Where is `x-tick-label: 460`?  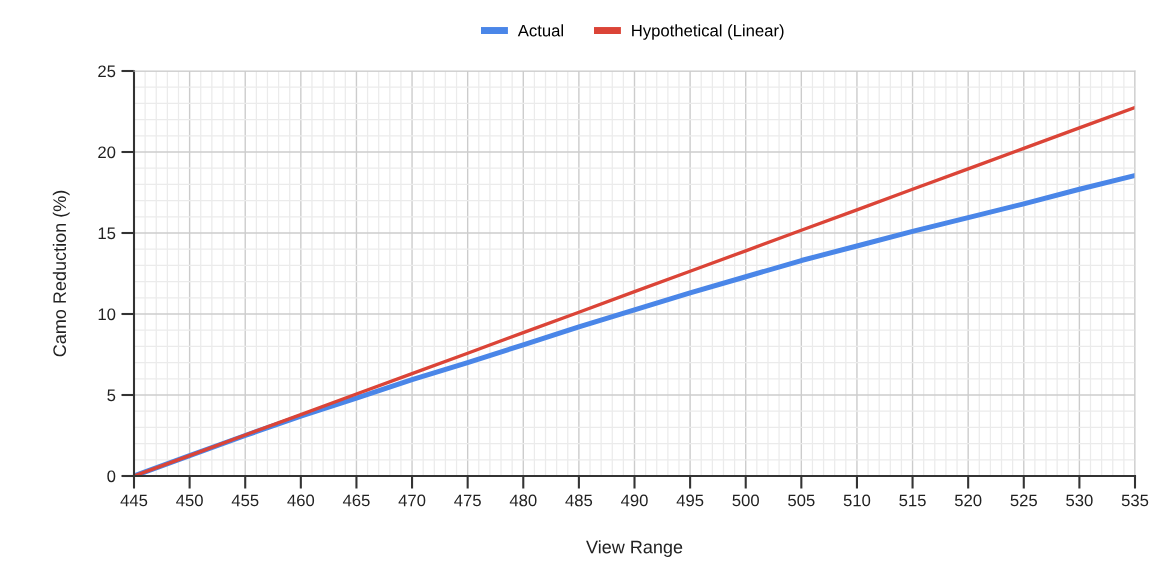 x-tick-label: 460 is located at coordinates (301, 500).